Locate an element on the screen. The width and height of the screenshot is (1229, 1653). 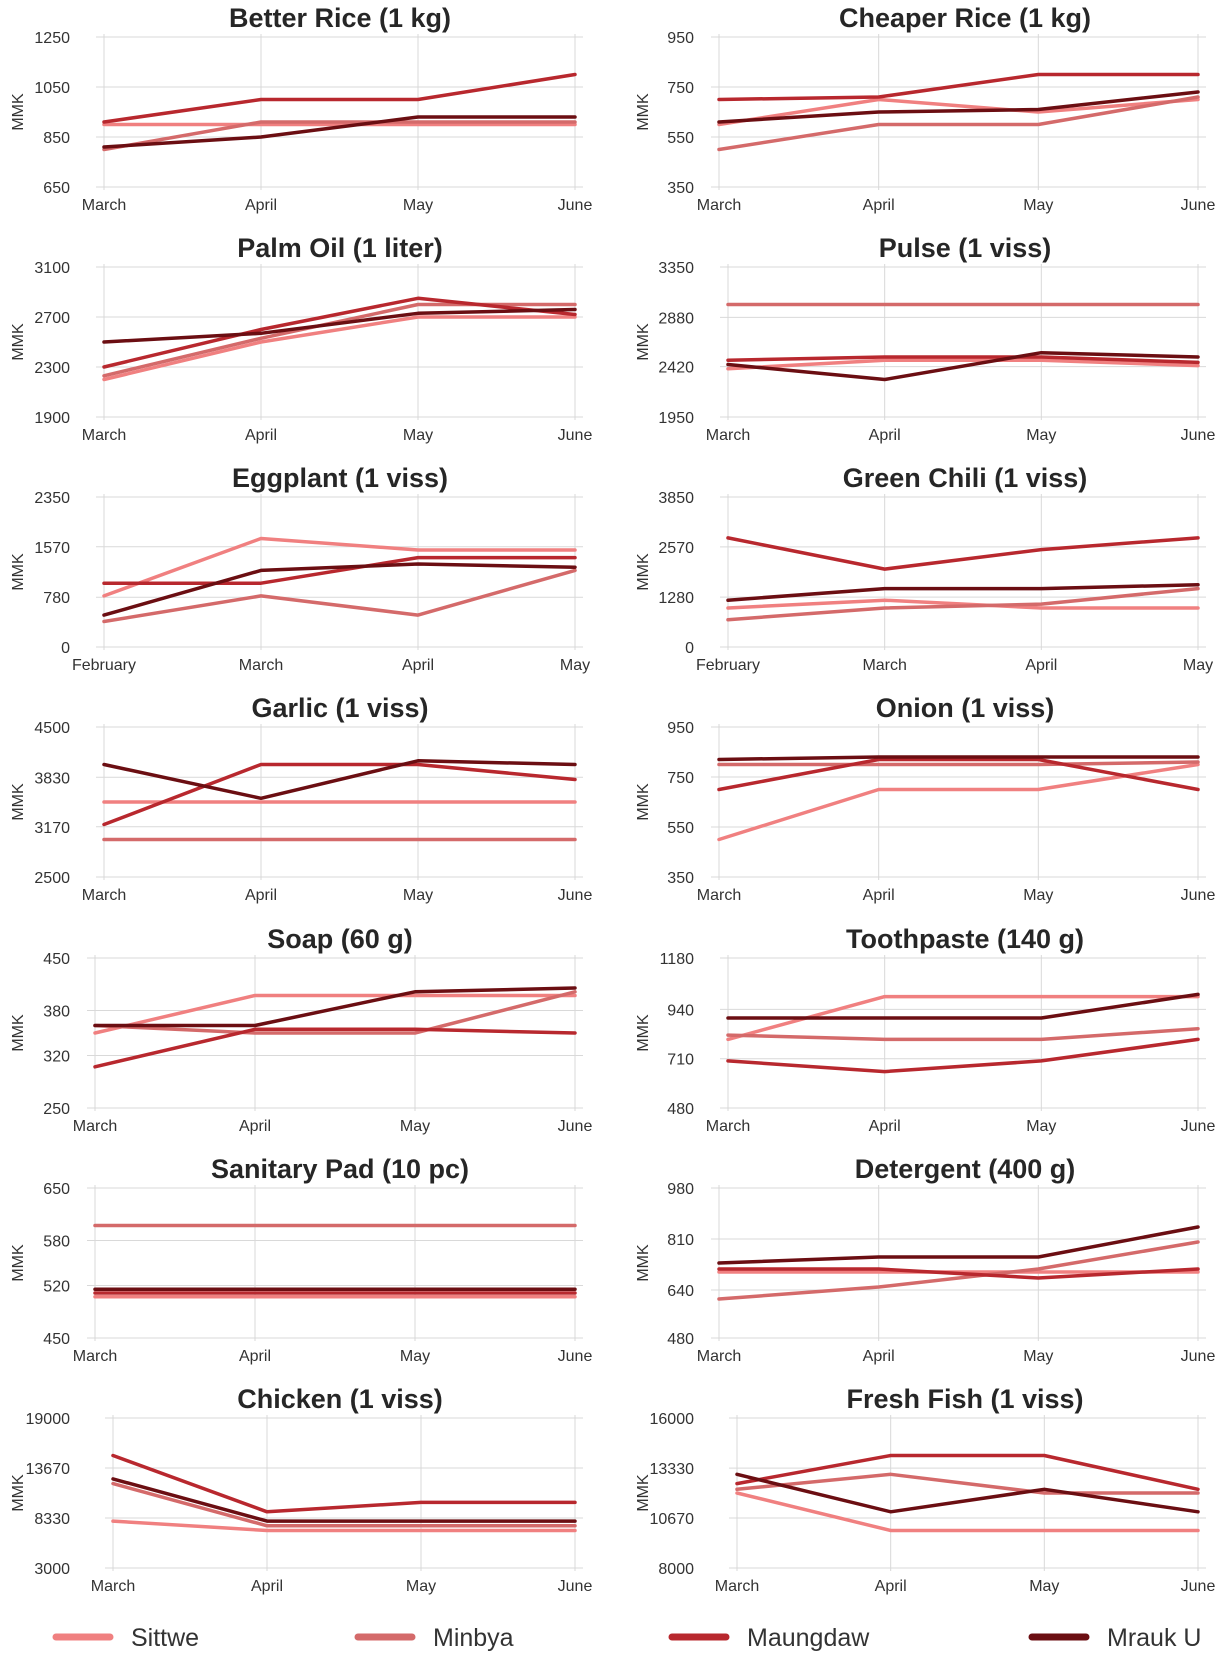
y-tick-label: 580 is located at coordinates (56, 1242).